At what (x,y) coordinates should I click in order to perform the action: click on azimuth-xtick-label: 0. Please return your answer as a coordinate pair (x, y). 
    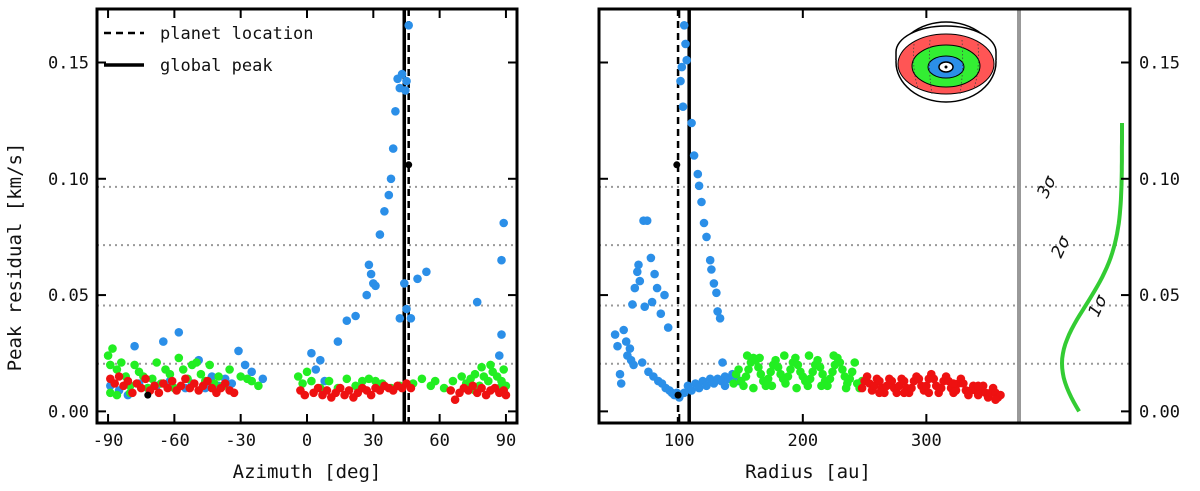
    Looking at the image, I should click on (307, 441).